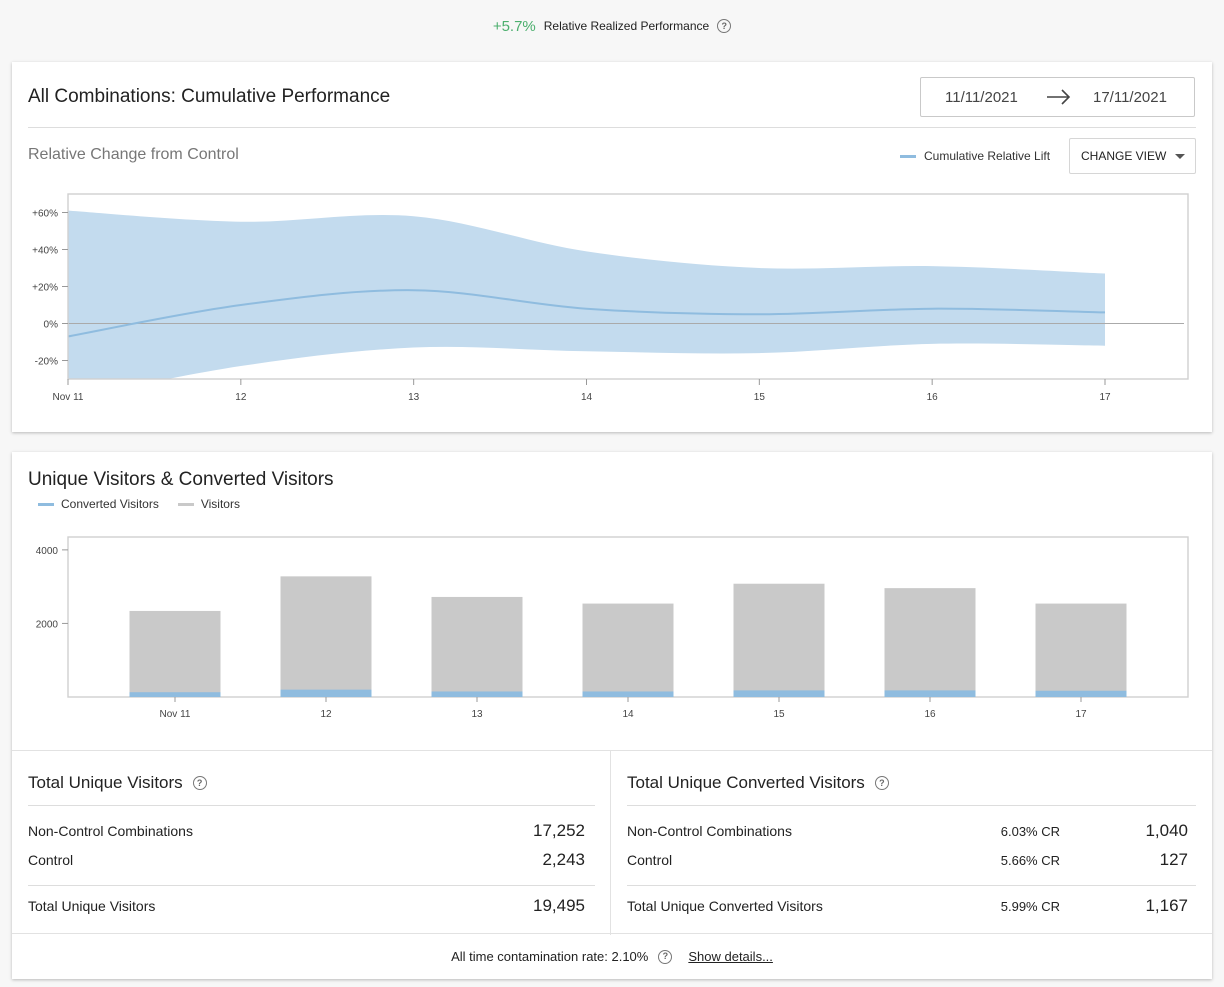  I want to click on y-tick-label: +60%, so click(45, 214).